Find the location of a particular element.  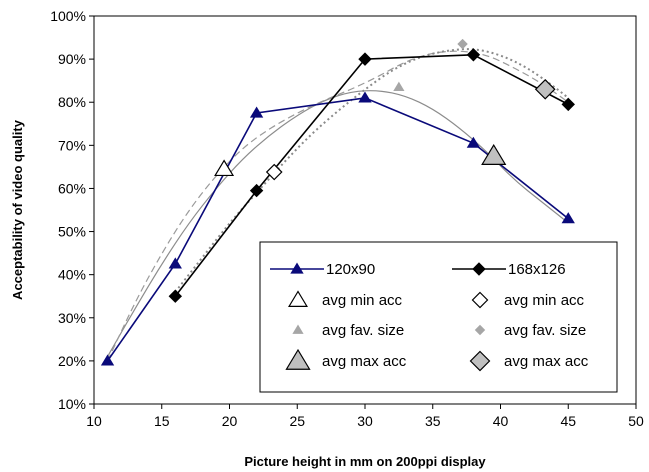

data-point-large-gray-diamond is located at coordinates (545, 89).